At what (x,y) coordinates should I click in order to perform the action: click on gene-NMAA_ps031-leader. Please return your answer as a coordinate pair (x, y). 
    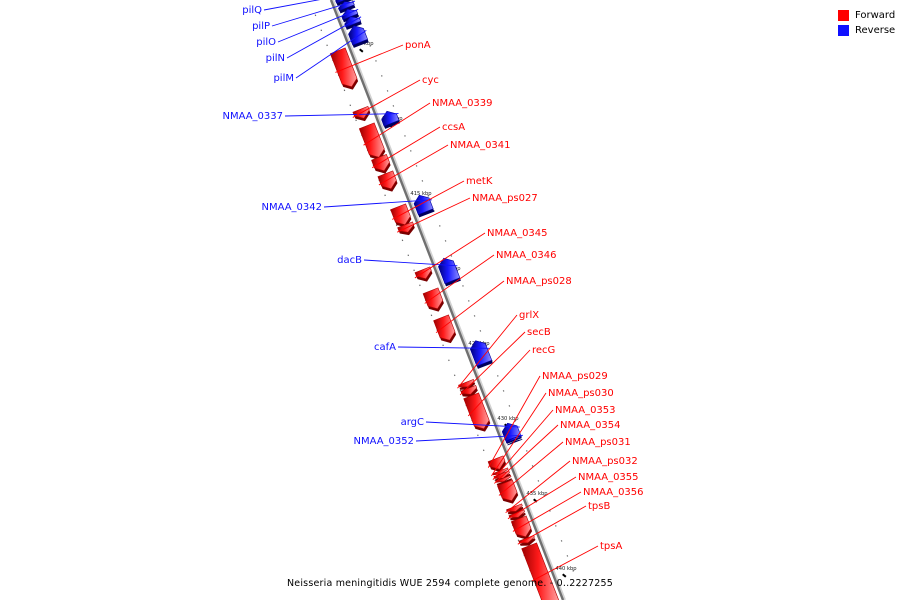
    Looking at the image, I should click on (531, 468).